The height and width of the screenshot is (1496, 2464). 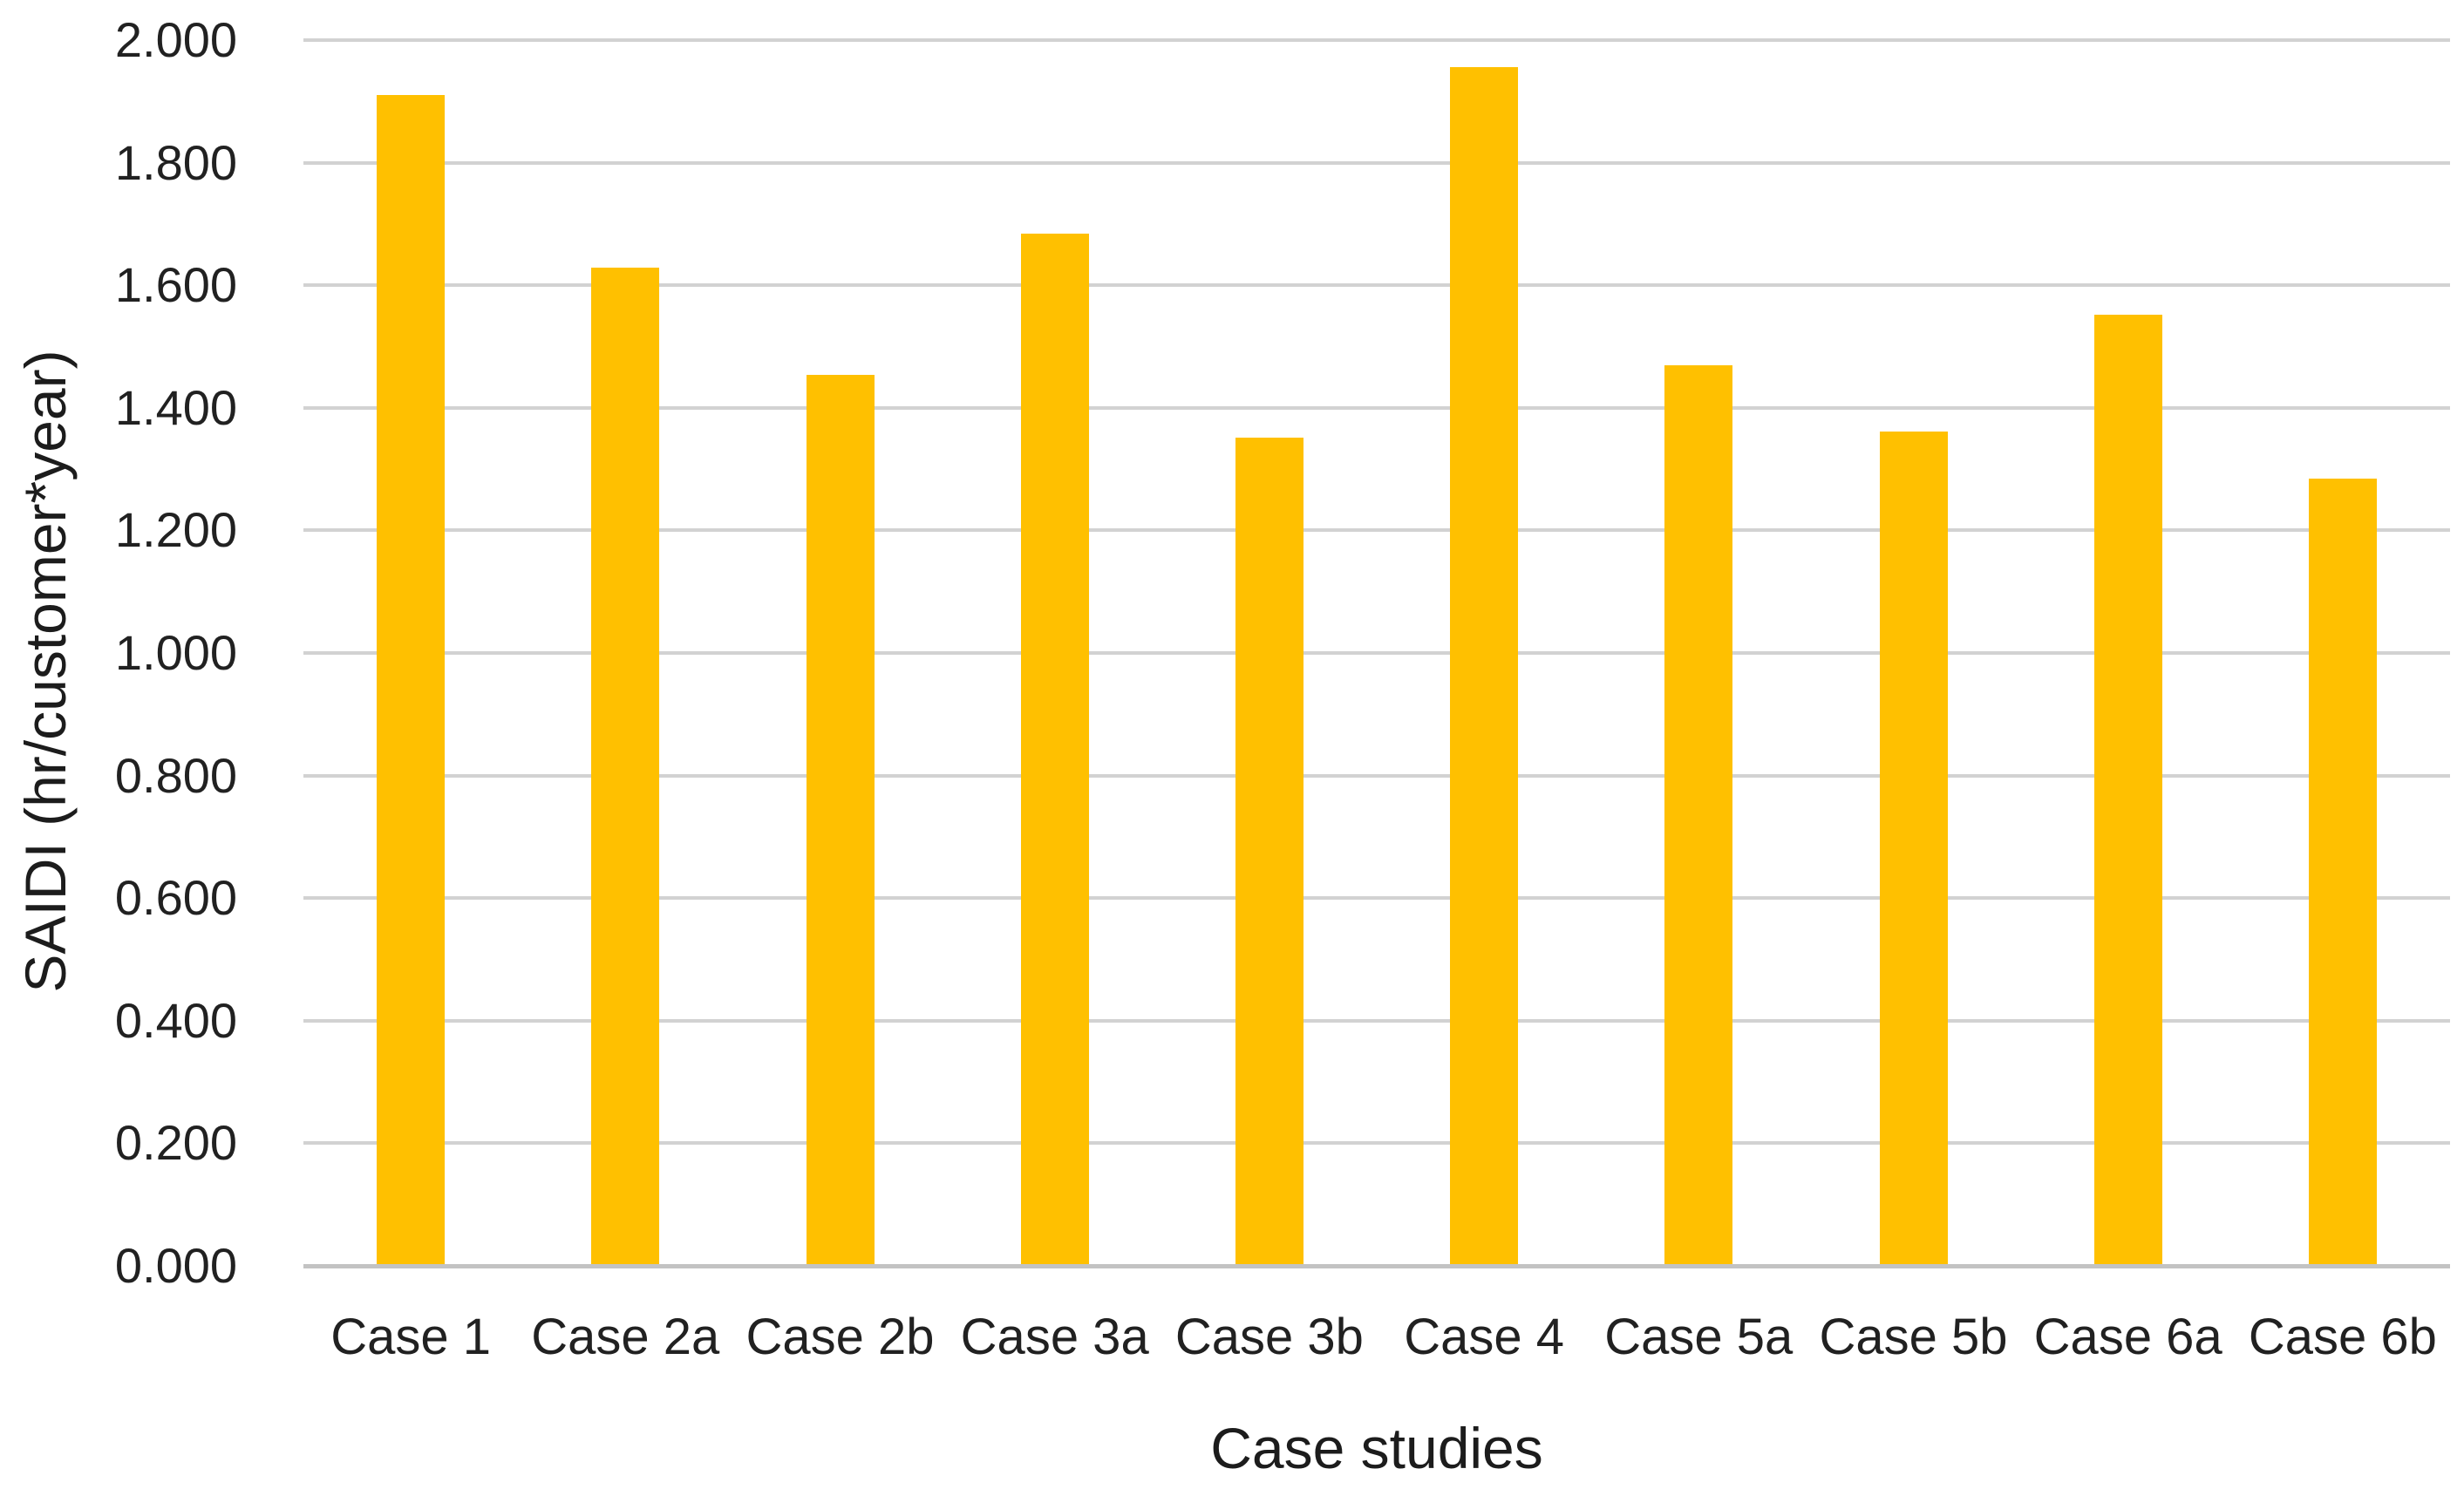 What do you see at coordinates (2342, 872) in the screenshot?
I see `bar-case-6b` at bounding box center [2342, 872].